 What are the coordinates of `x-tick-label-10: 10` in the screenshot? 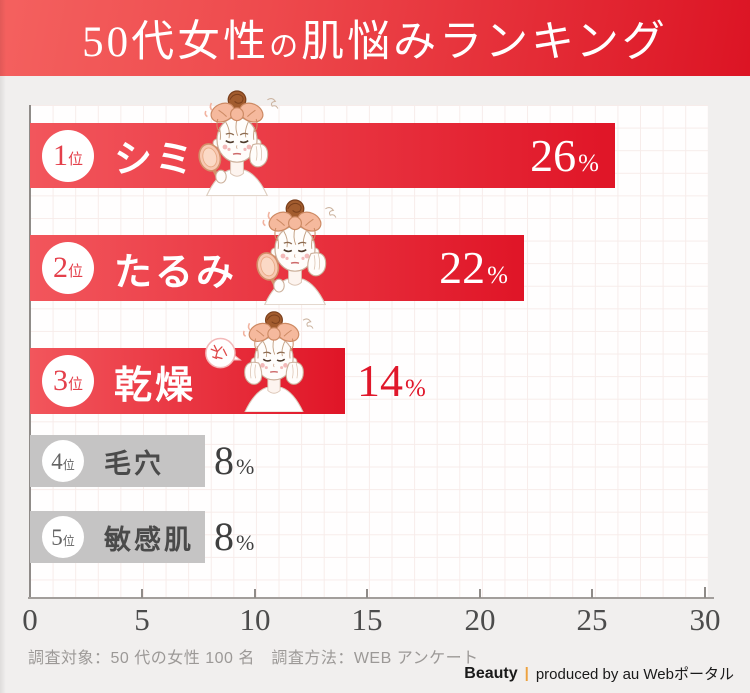 It's located at (255, 619).